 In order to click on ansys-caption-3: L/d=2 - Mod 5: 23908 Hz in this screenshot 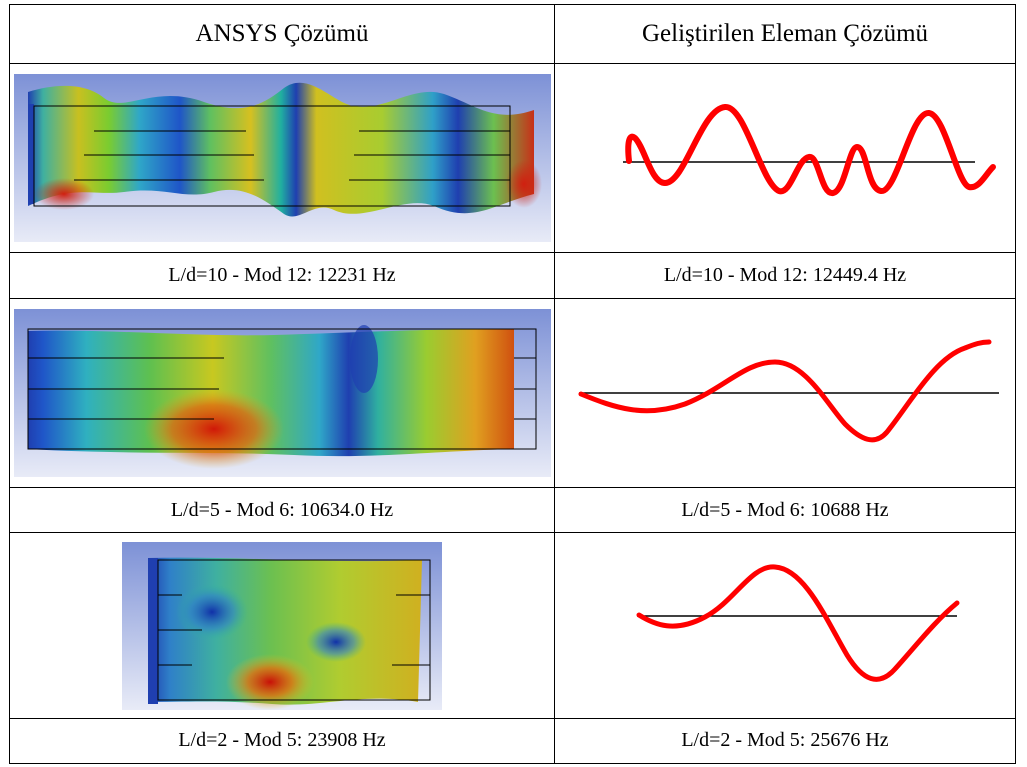, I will do `click(282, 741)`.